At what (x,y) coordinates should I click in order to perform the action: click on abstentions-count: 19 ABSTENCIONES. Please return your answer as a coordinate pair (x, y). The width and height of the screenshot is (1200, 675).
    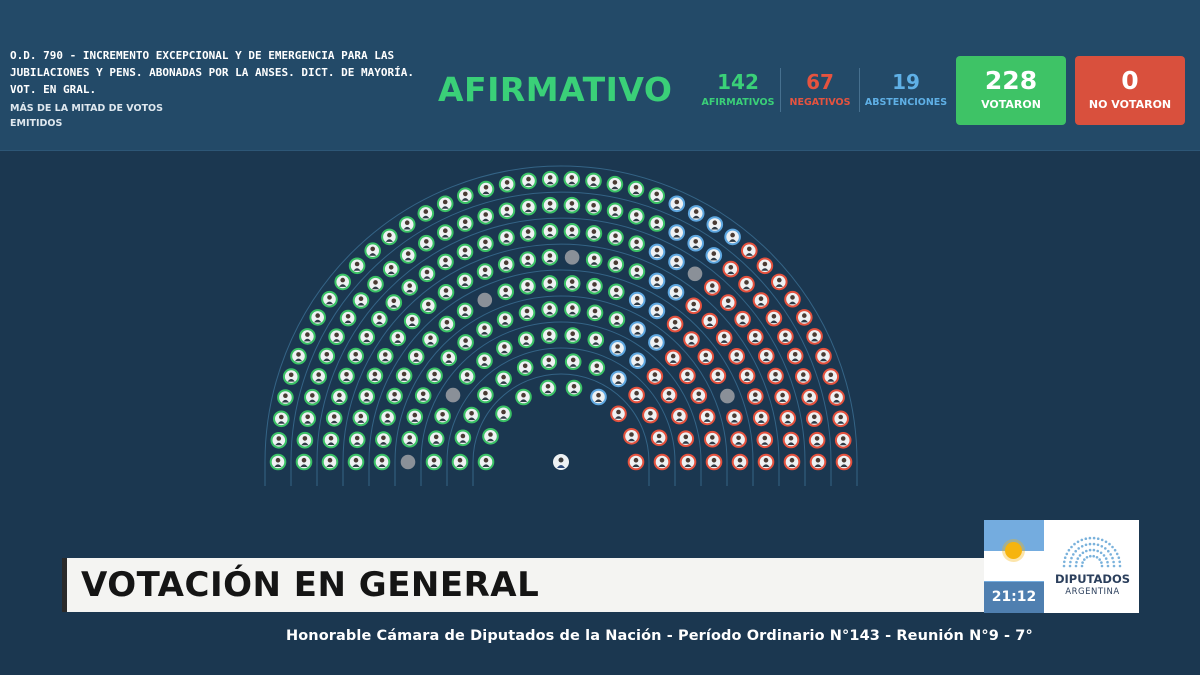
    Looking at the image, I should click on (906, 89).